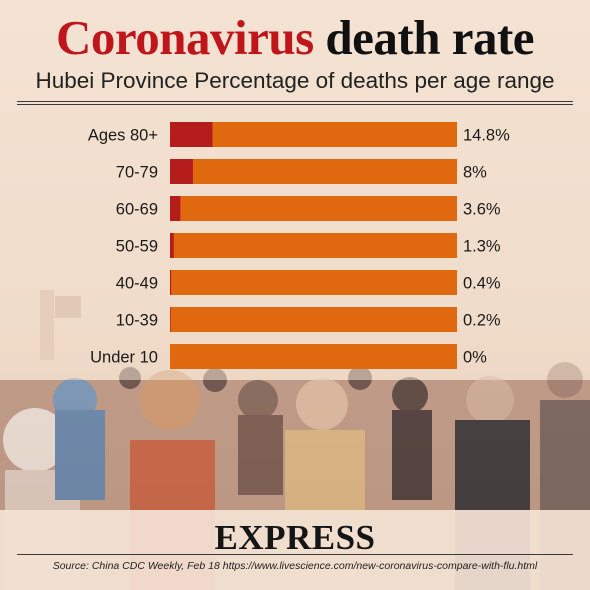  I want to click on brand-logo: EXPRESS, so click(295, 537).